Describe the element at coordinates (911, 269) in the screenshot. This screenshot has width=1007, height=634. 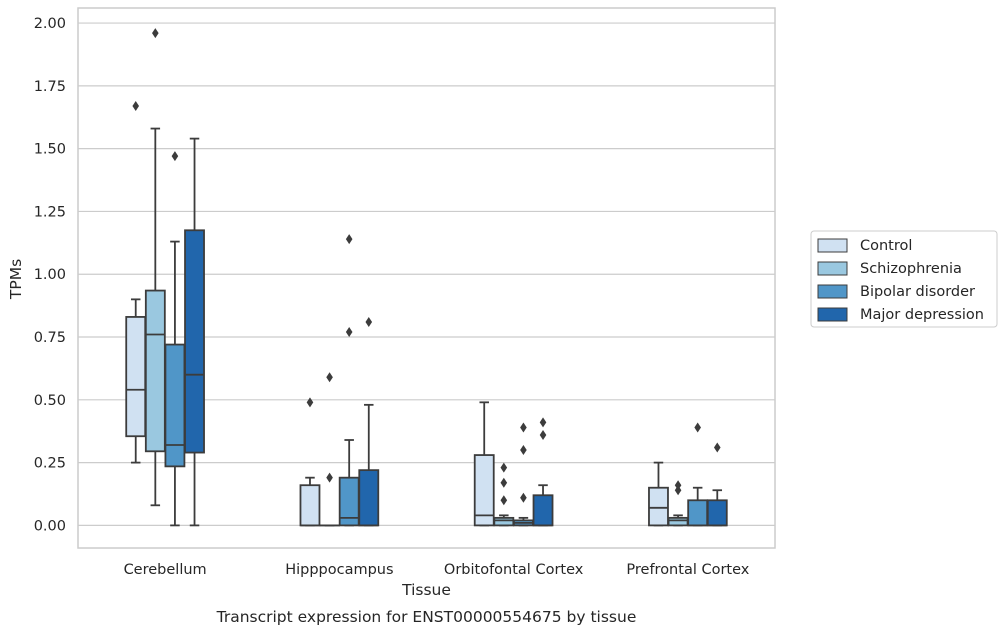
I see `legend-label: Schizophrenia` at that location.